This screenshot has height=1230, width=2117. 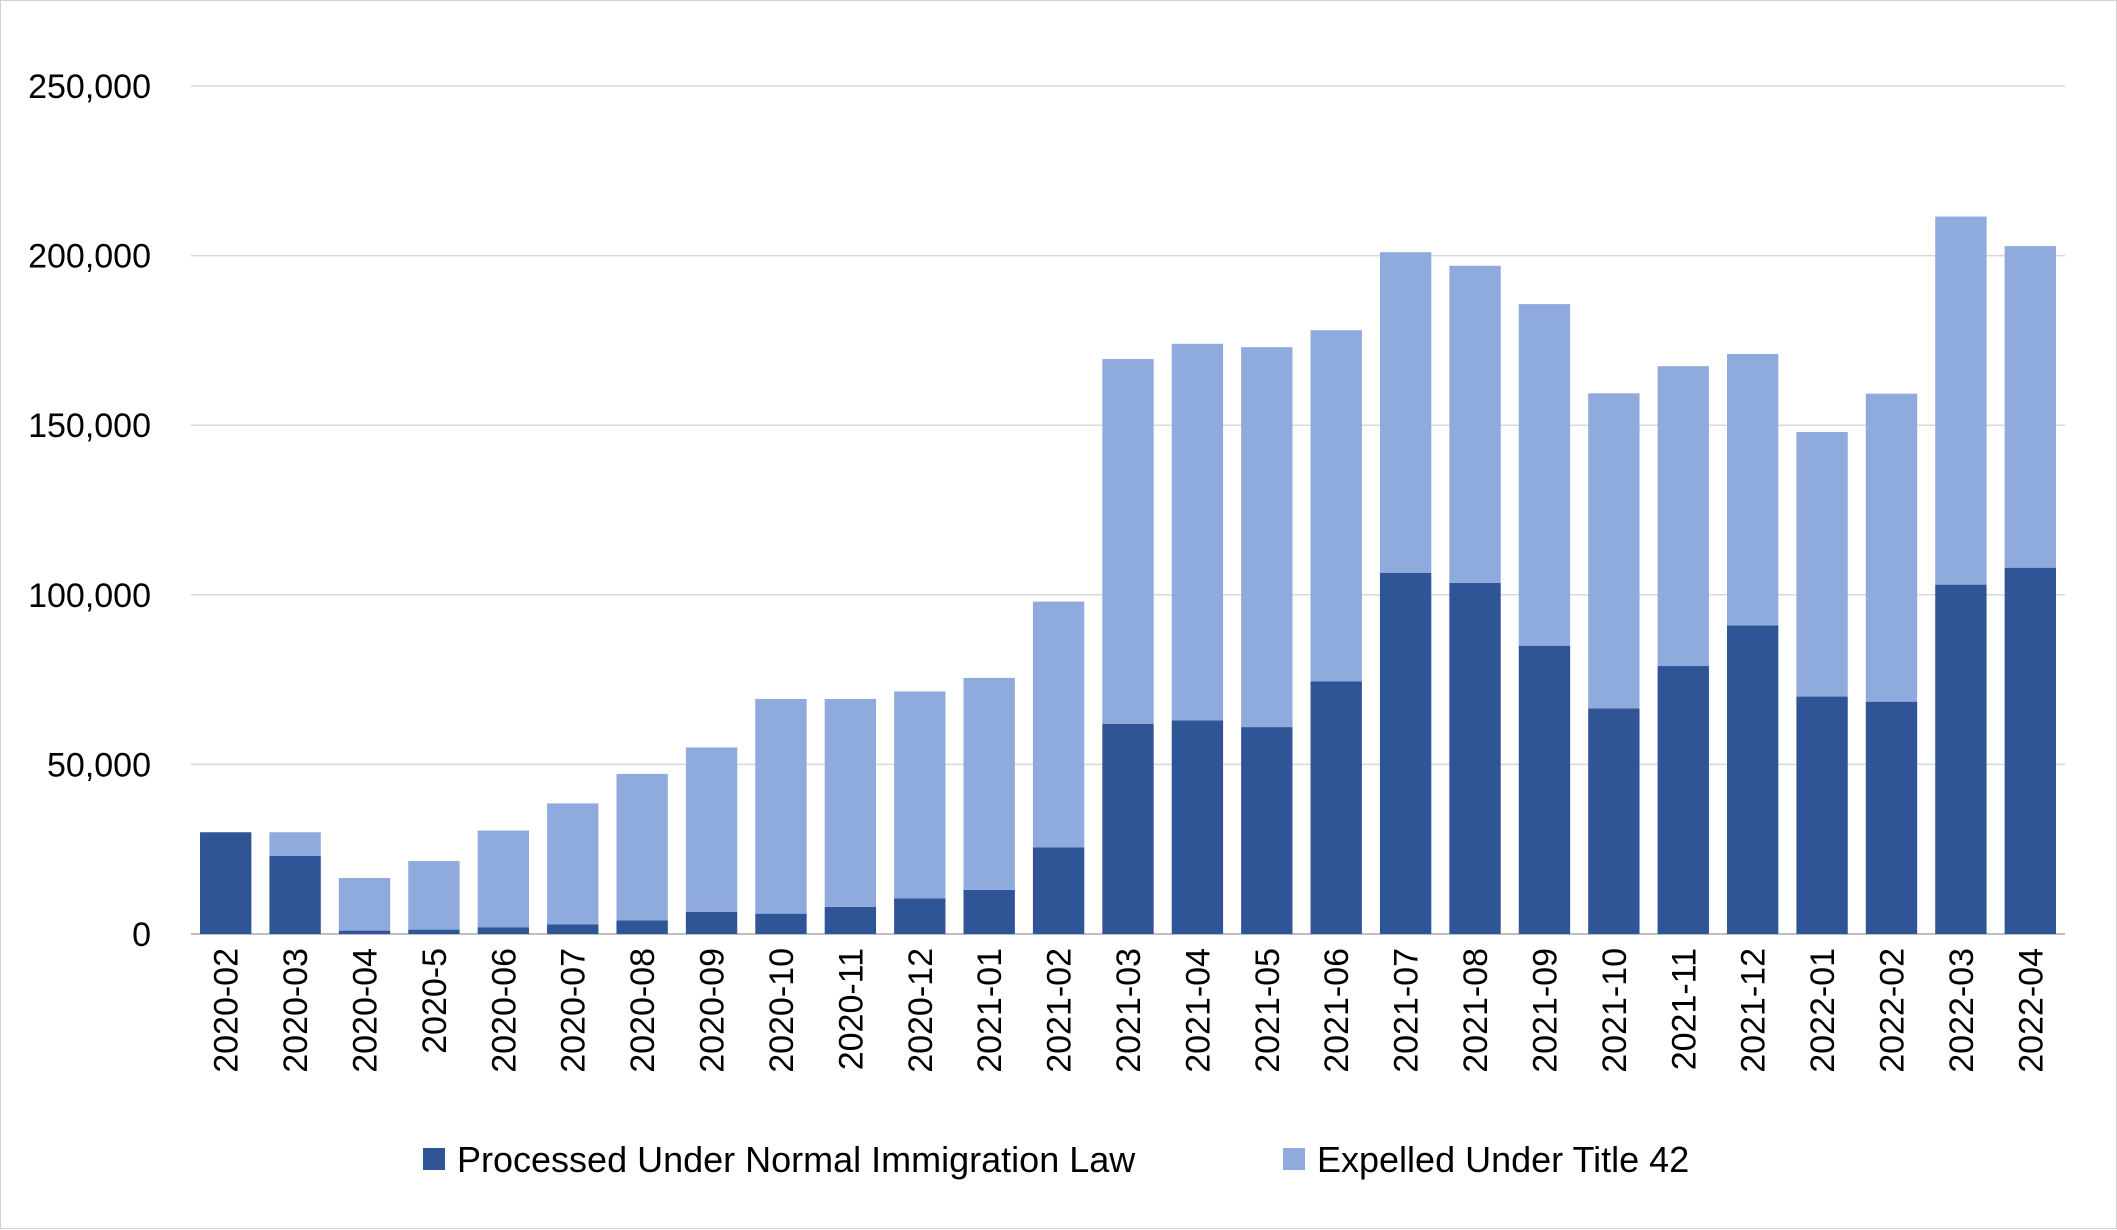 I want to click on x-tick-label: 2021-04, so click(x=1198, y=1010).